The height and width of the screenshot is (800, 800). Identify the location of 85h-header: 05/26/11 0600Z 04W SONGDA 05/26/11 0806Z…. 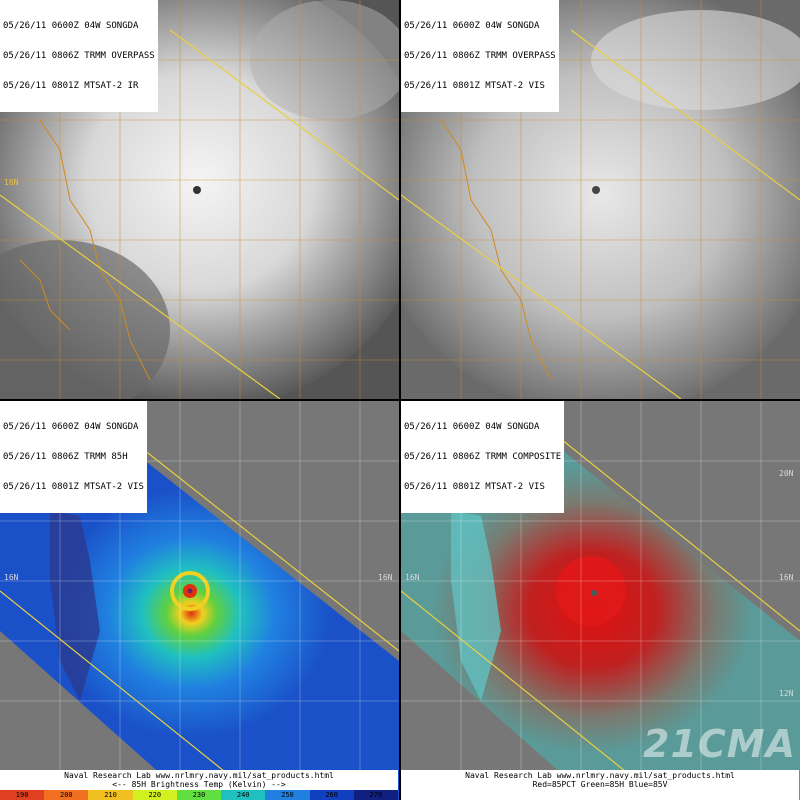
(73, 457).